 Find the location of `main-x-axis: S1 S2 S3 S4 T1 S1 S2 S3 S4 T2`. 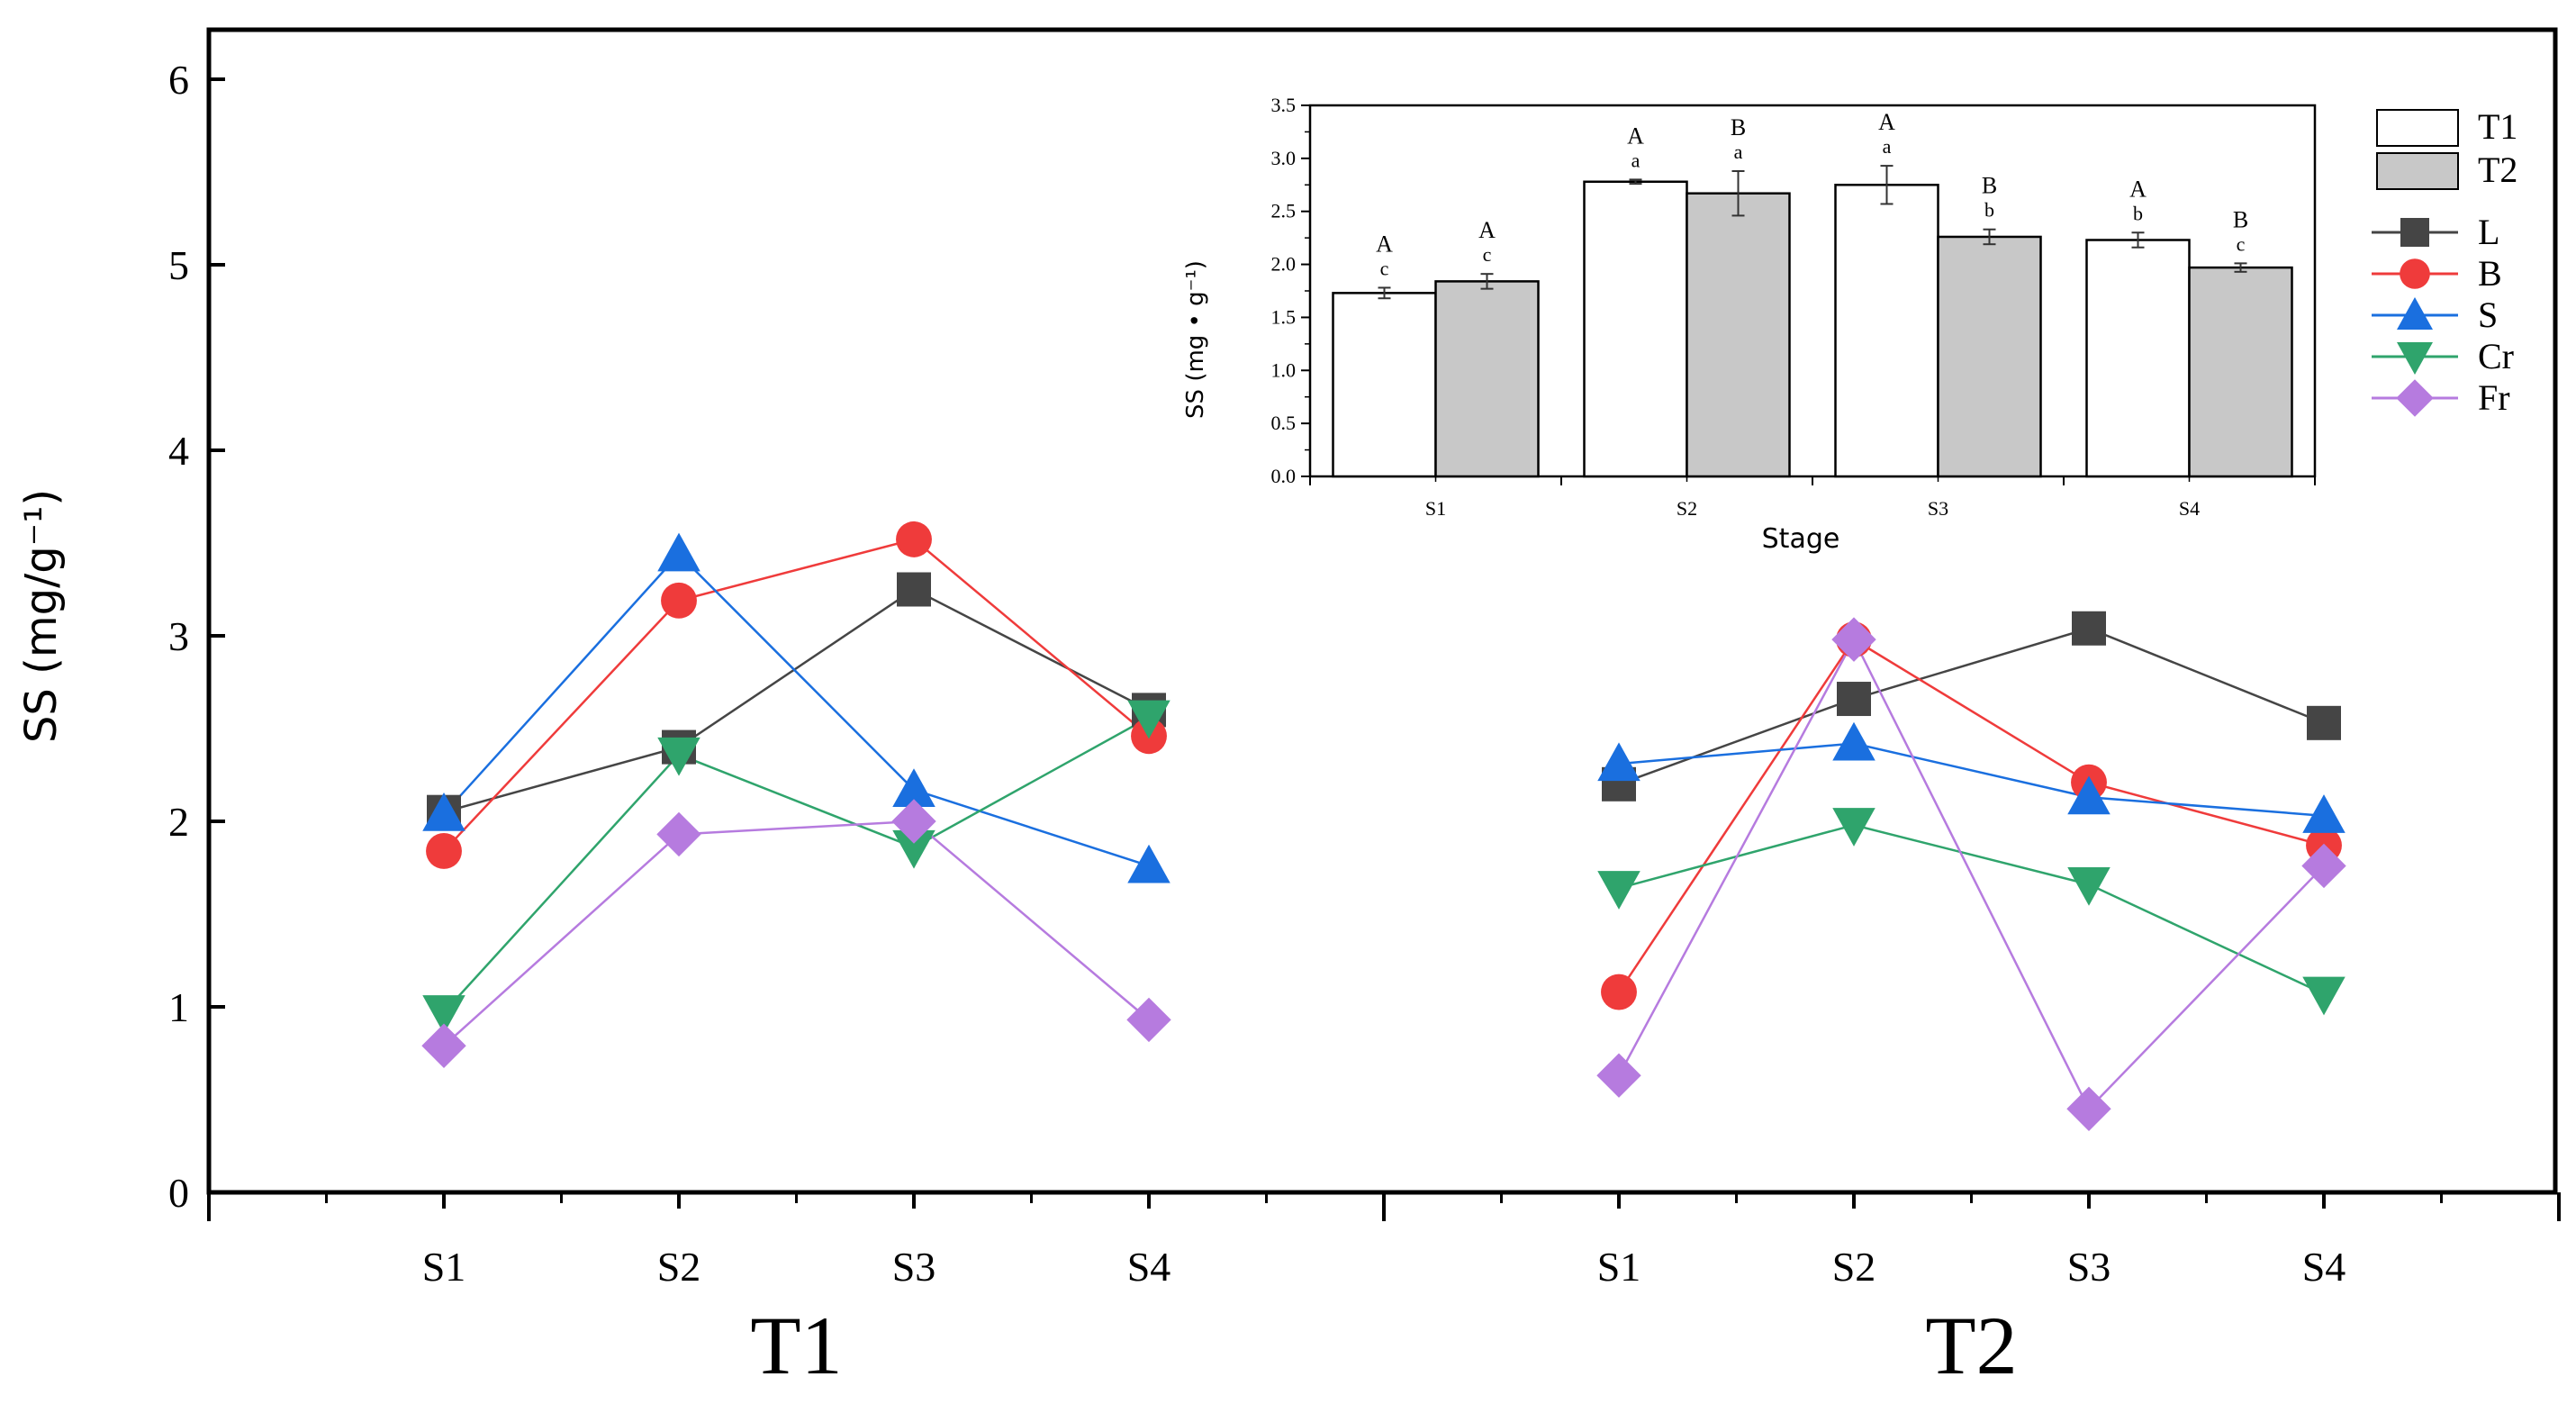

main-x-axis: S1 S2 S3 S4 T1 S1 S2 S3 S4 T2 is located at coordinates (1384, 1291).